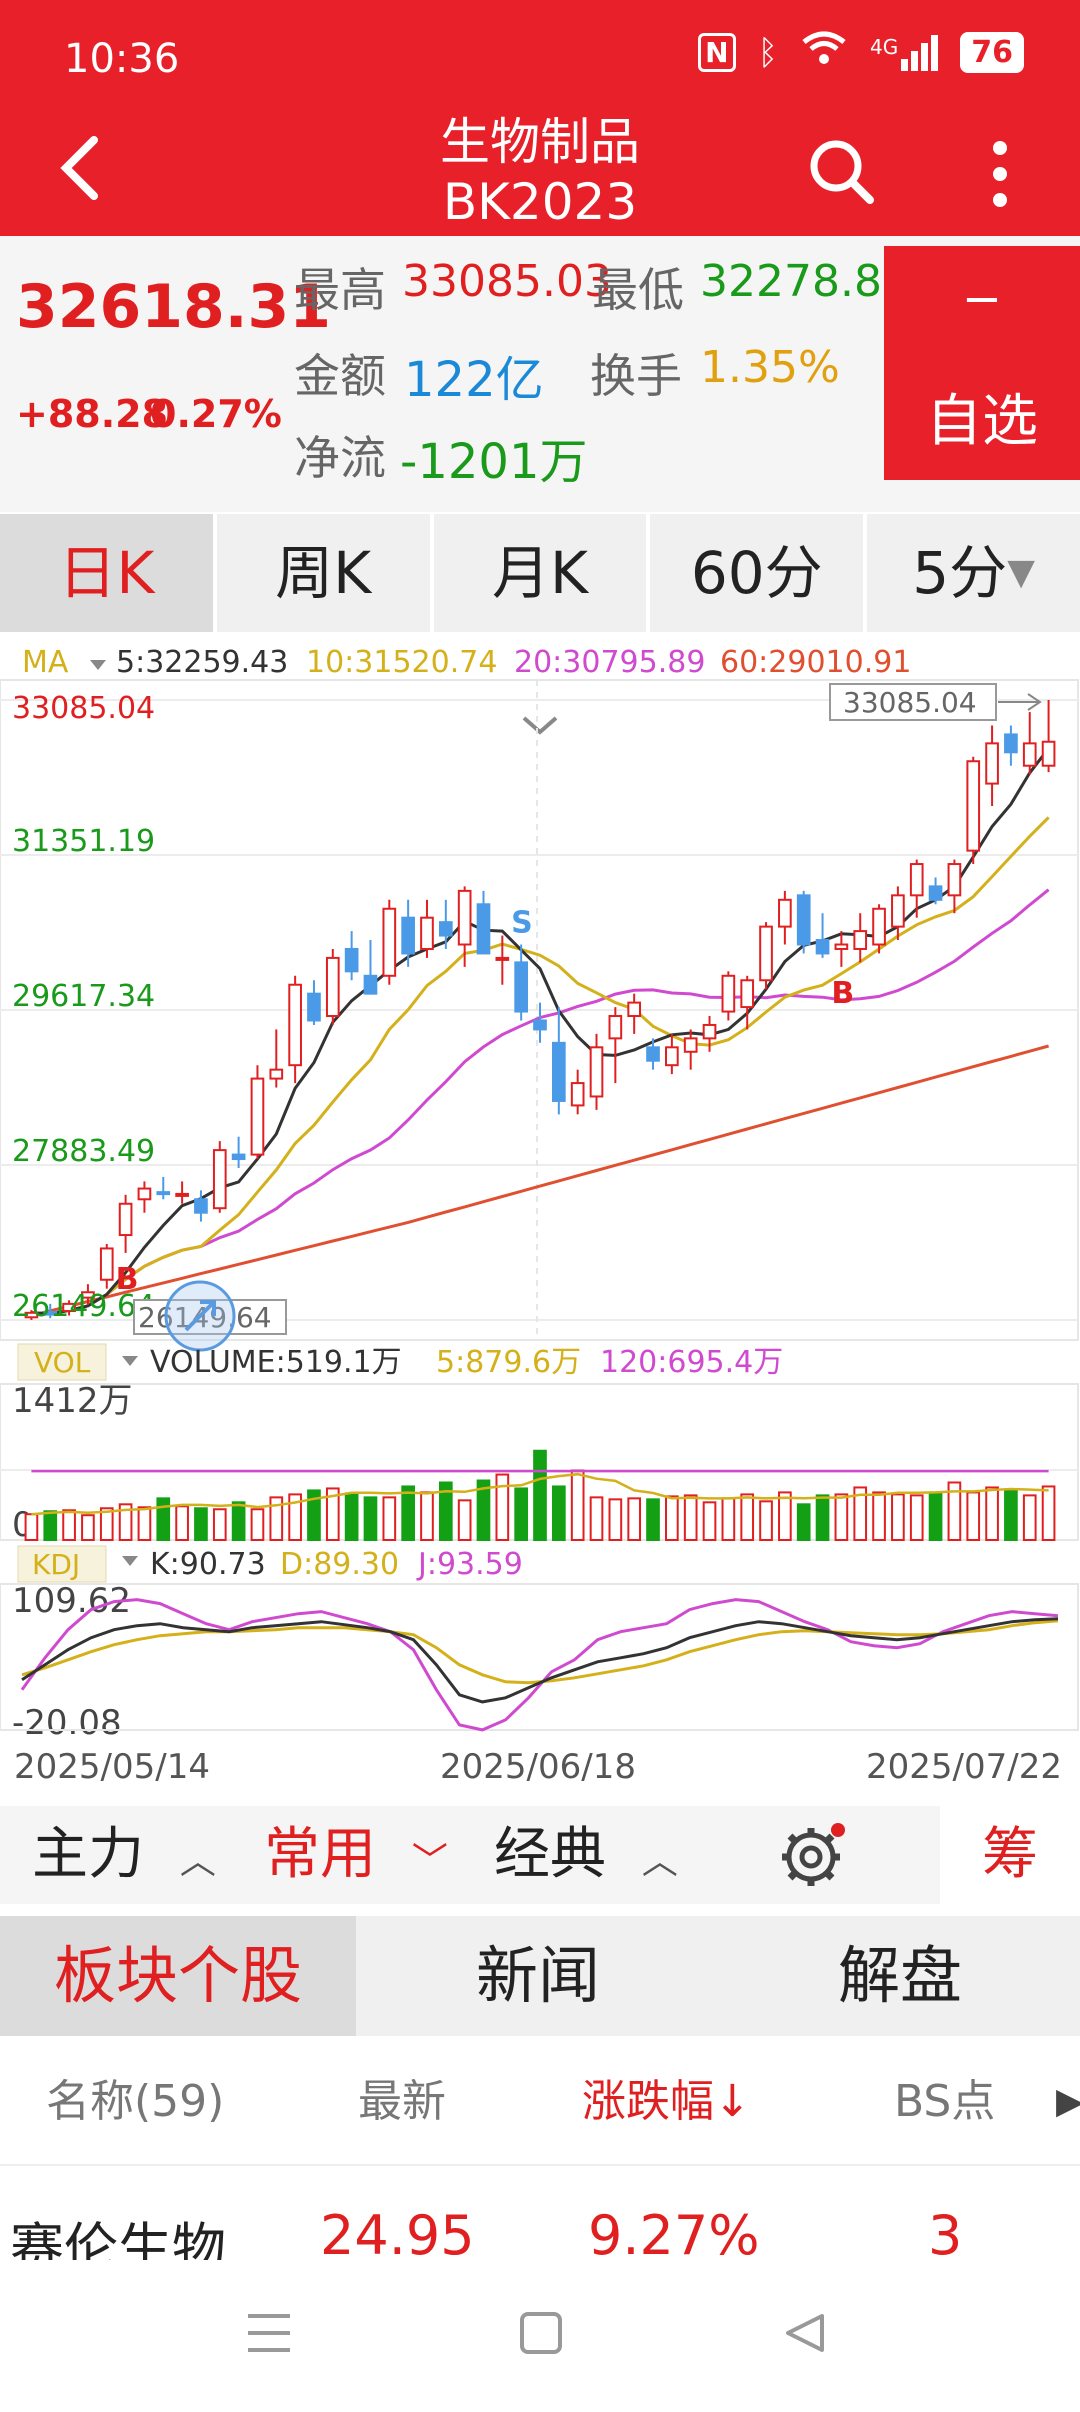 This screenshot has width=1080, height=2412. Describe the element at coordinates (586, 1855) in the screenshot. I see `tab-classic: 经典 ︿` at that location.